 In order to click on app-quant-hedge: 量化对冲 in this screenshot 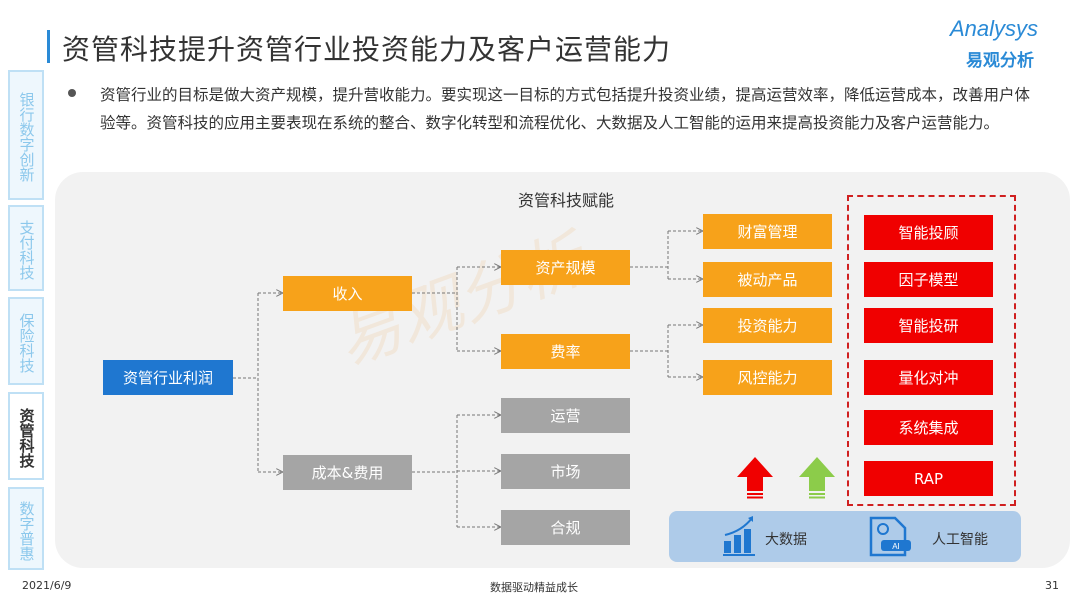, I will do `click(928, 377)`.